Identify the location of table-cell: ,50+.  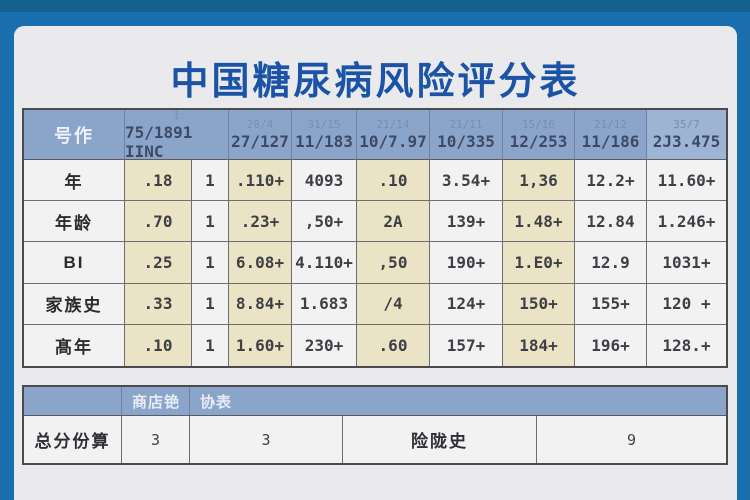
(324, 222).